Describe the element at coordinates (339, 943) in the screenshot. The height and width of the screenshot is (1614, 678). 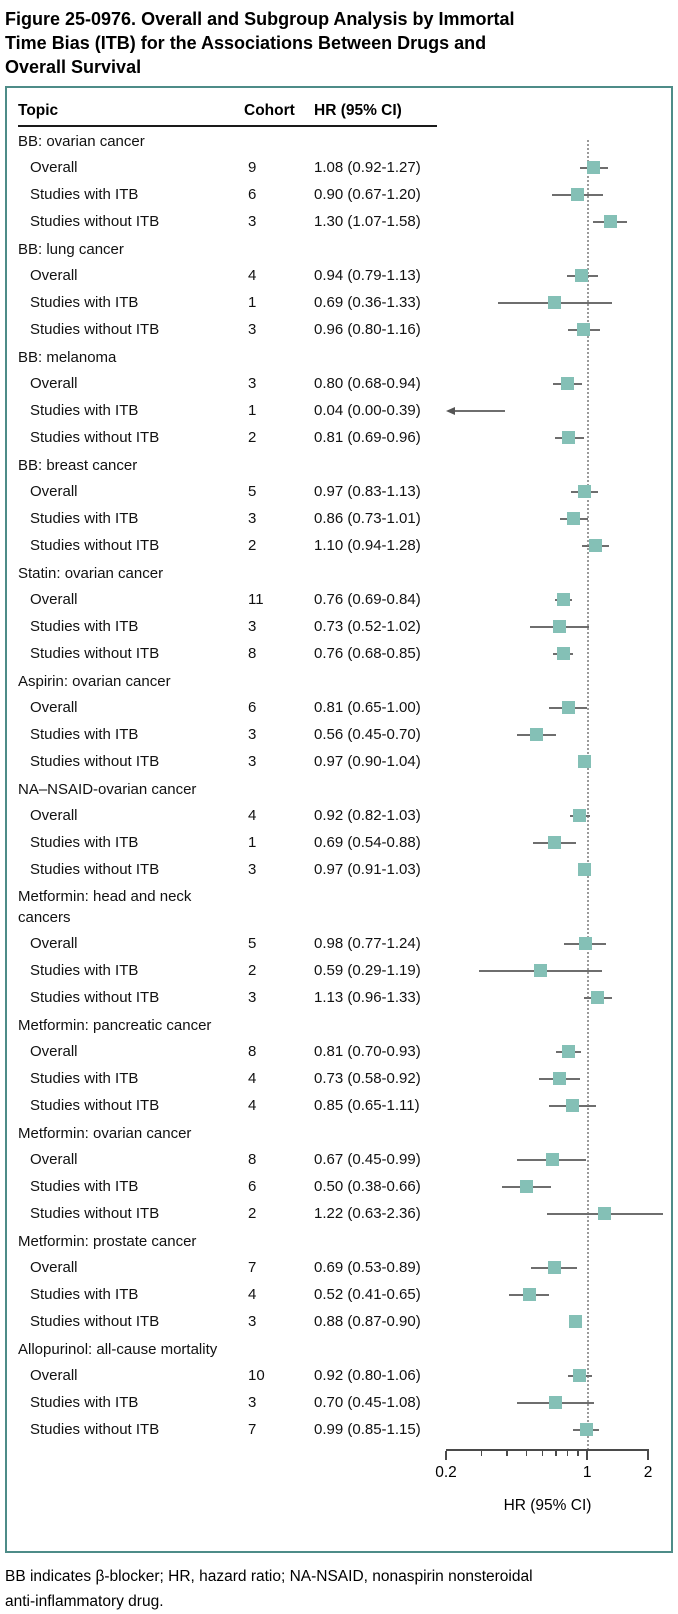
I see `table-row: Overall 5 0.98 (0.77-1.24)` at that location.